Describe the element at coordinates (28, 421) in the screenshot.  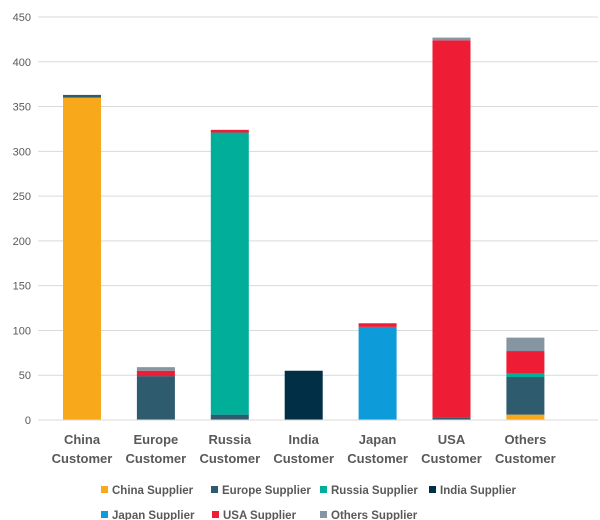
I see `y-tick-label: 0` at that location.